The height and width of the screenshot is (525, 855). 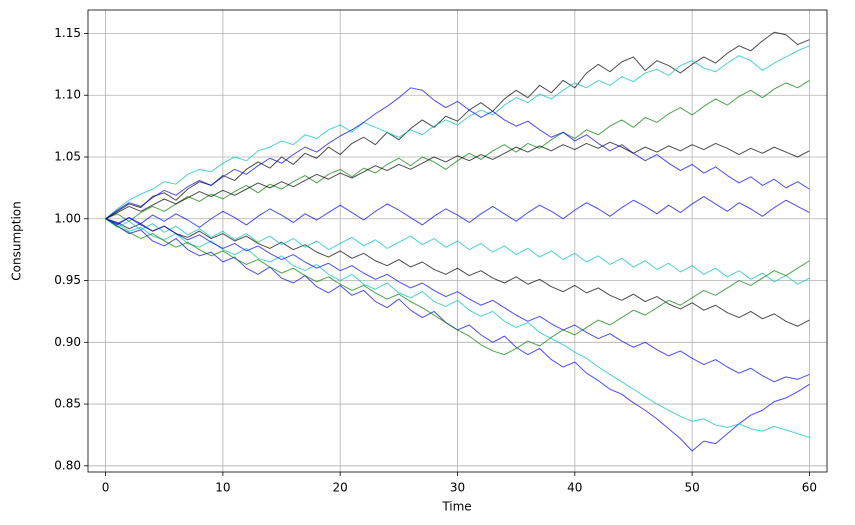 I want to click on x-tick-label: 40, so click(x=574, y=488).